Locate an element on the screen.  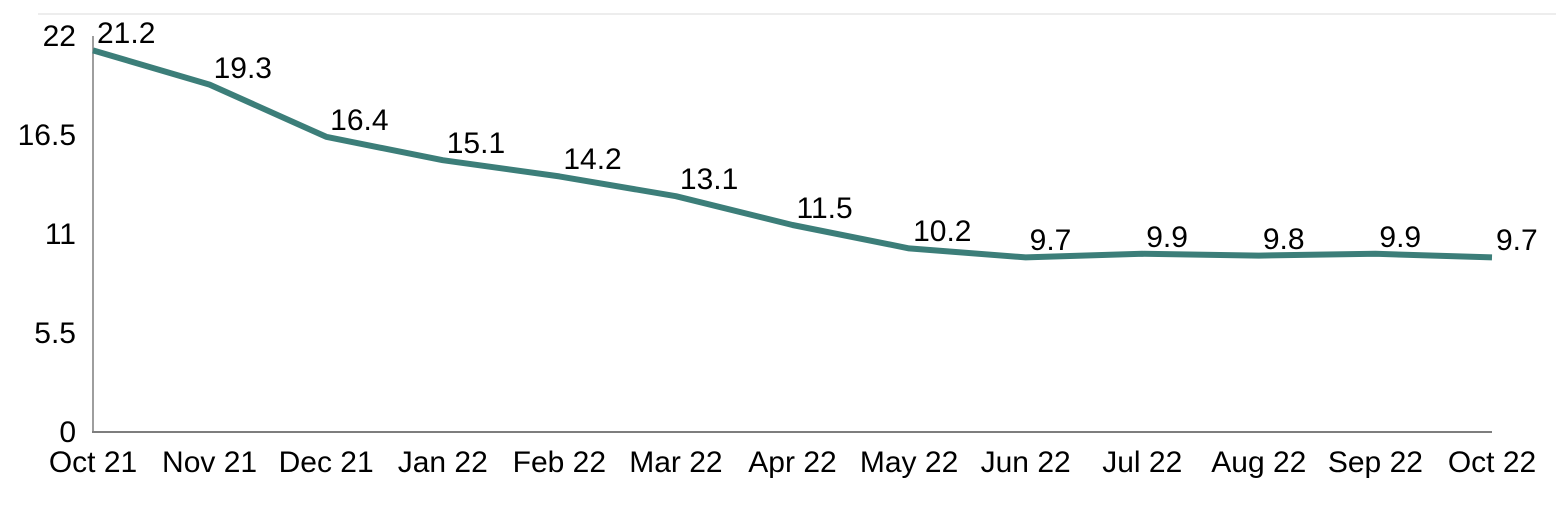
x-category-label: Jan 22 is located at coordinates (442, 462).